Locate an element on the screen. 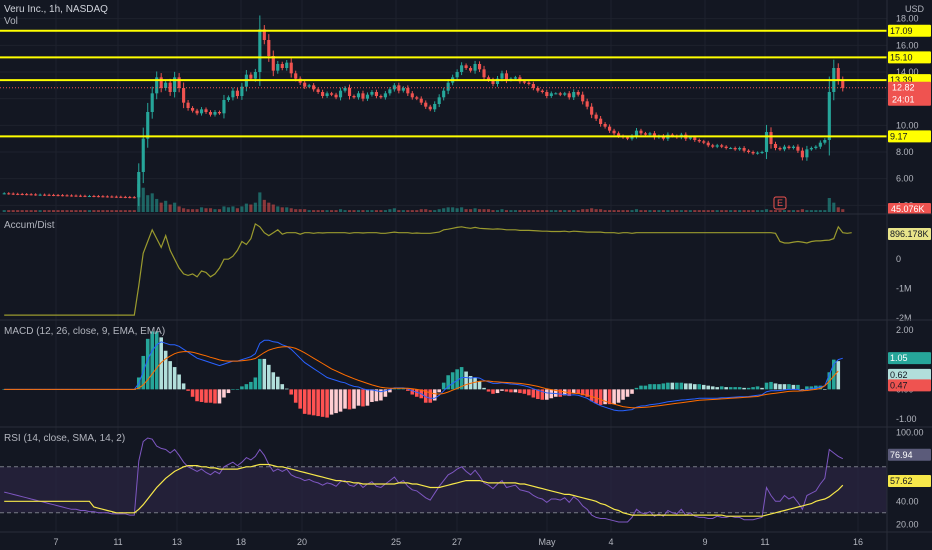 The image size is (932, 550). earnings-marker is located at coordinates (780, 203).